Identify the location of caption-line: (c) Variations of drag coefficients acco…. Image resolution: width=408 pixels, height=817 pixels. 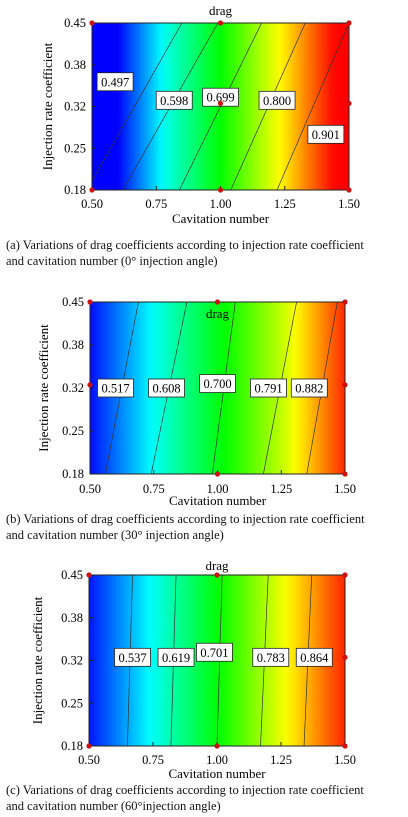
(185, 790).